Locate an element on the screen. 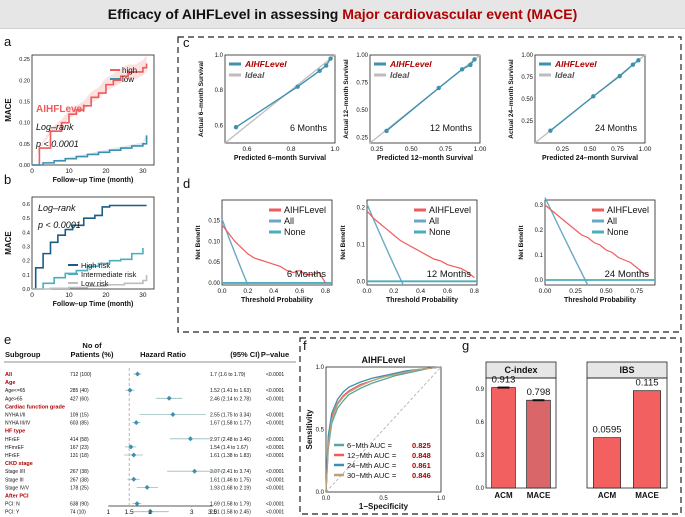 This screenshot has width=685, height=517. panel-d-xtick: 0.6 is located at coordinates (447, 291).